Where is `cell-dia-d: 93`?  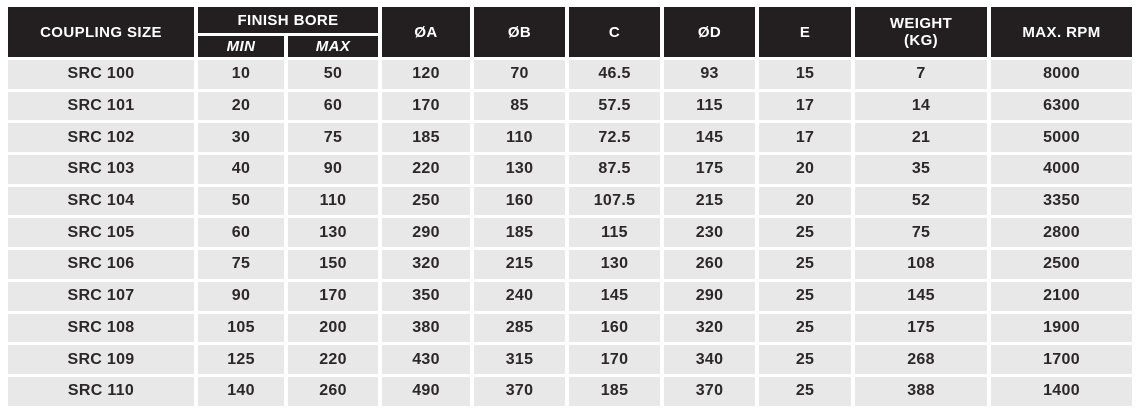 cell-dia-d: 93 is located at coordinates (710, 74).